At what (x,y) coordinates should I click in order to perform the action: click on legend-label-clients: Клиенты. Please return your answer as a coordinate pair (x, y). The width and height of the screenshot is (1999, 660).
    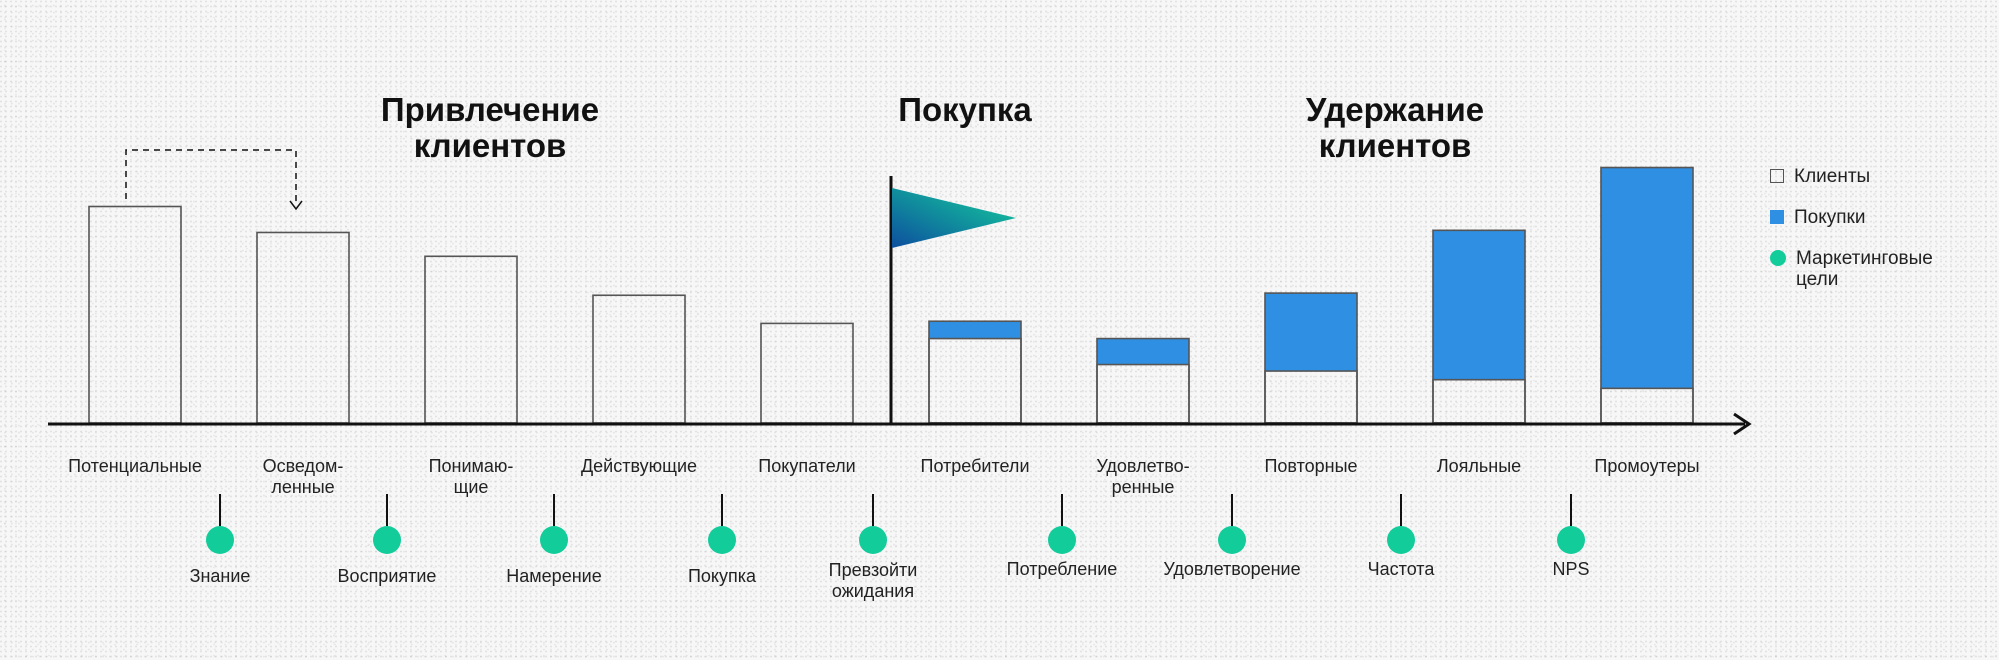
    Looking at the image, I should click on (1832, 176).